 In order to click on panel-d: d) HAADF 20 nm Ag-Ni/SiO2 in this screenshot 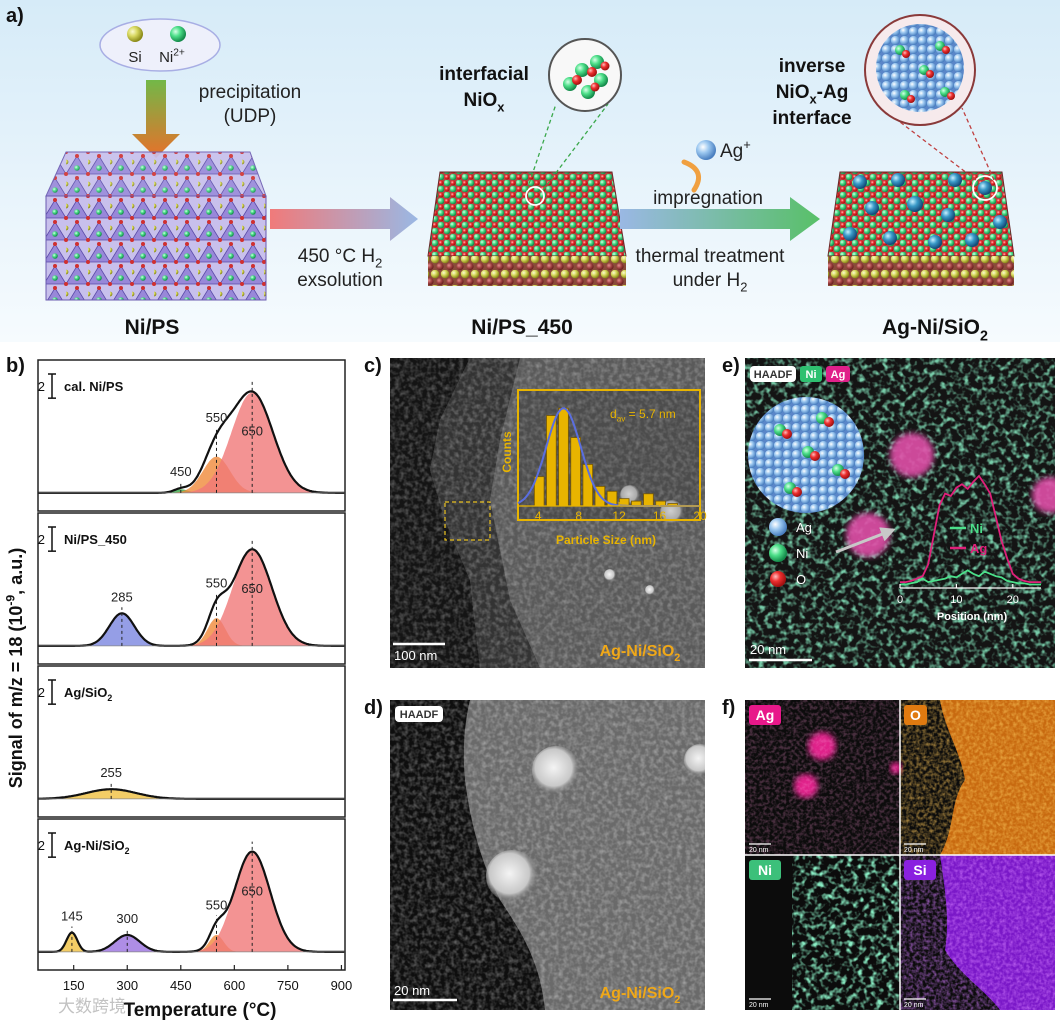, I will do `click(534, 853)`.